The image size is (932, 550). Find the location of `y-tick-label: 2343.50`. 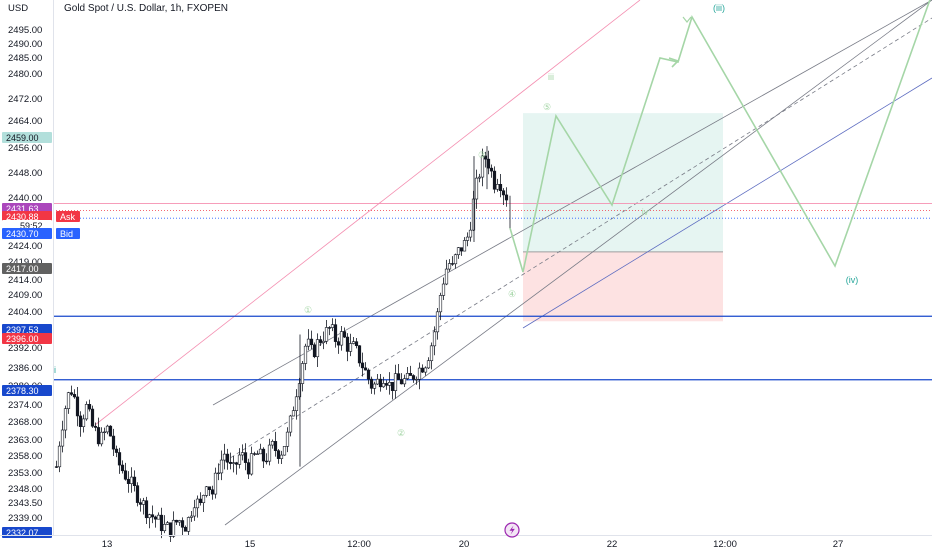

y-tick-label: 2343.50 is located at coordinates (25, 503).